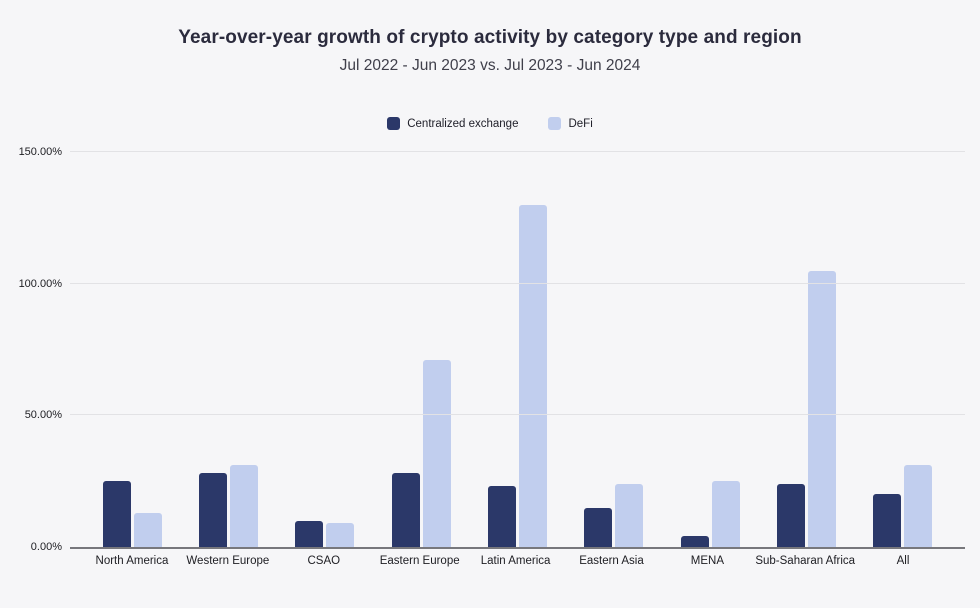  I want to click on y-axis-tick-label: 0.00%, so click(46, 547).